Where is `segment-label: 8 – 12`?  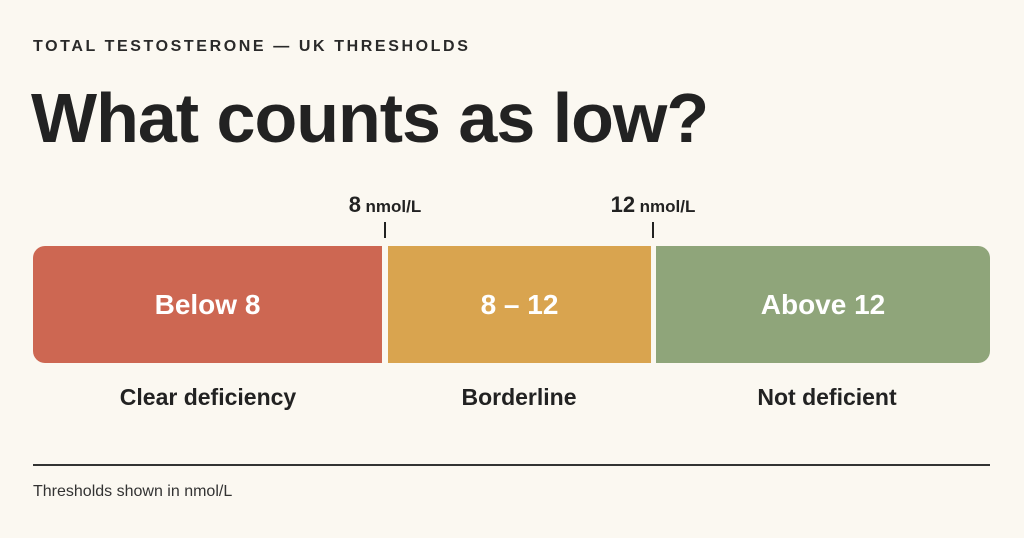
segment-label: 8 – 12 is located at coordinates (519, 304).